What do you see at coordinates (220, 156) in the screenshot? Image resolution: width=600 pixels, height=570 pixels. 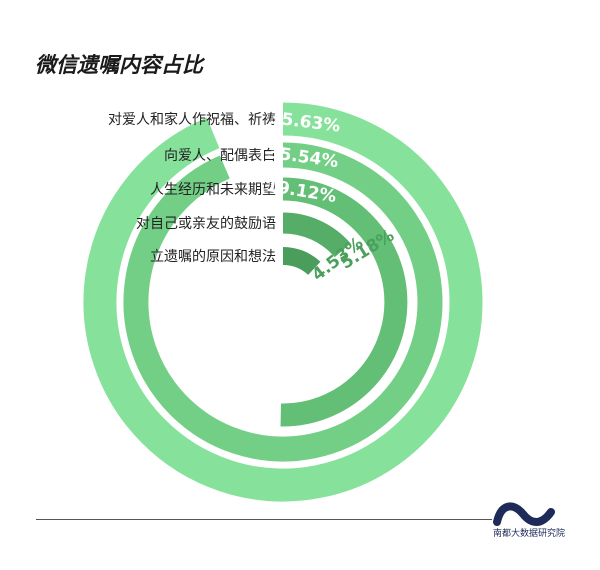 I see `category-label: 向爱人、配偶表白` at bounding box center [220, 156].